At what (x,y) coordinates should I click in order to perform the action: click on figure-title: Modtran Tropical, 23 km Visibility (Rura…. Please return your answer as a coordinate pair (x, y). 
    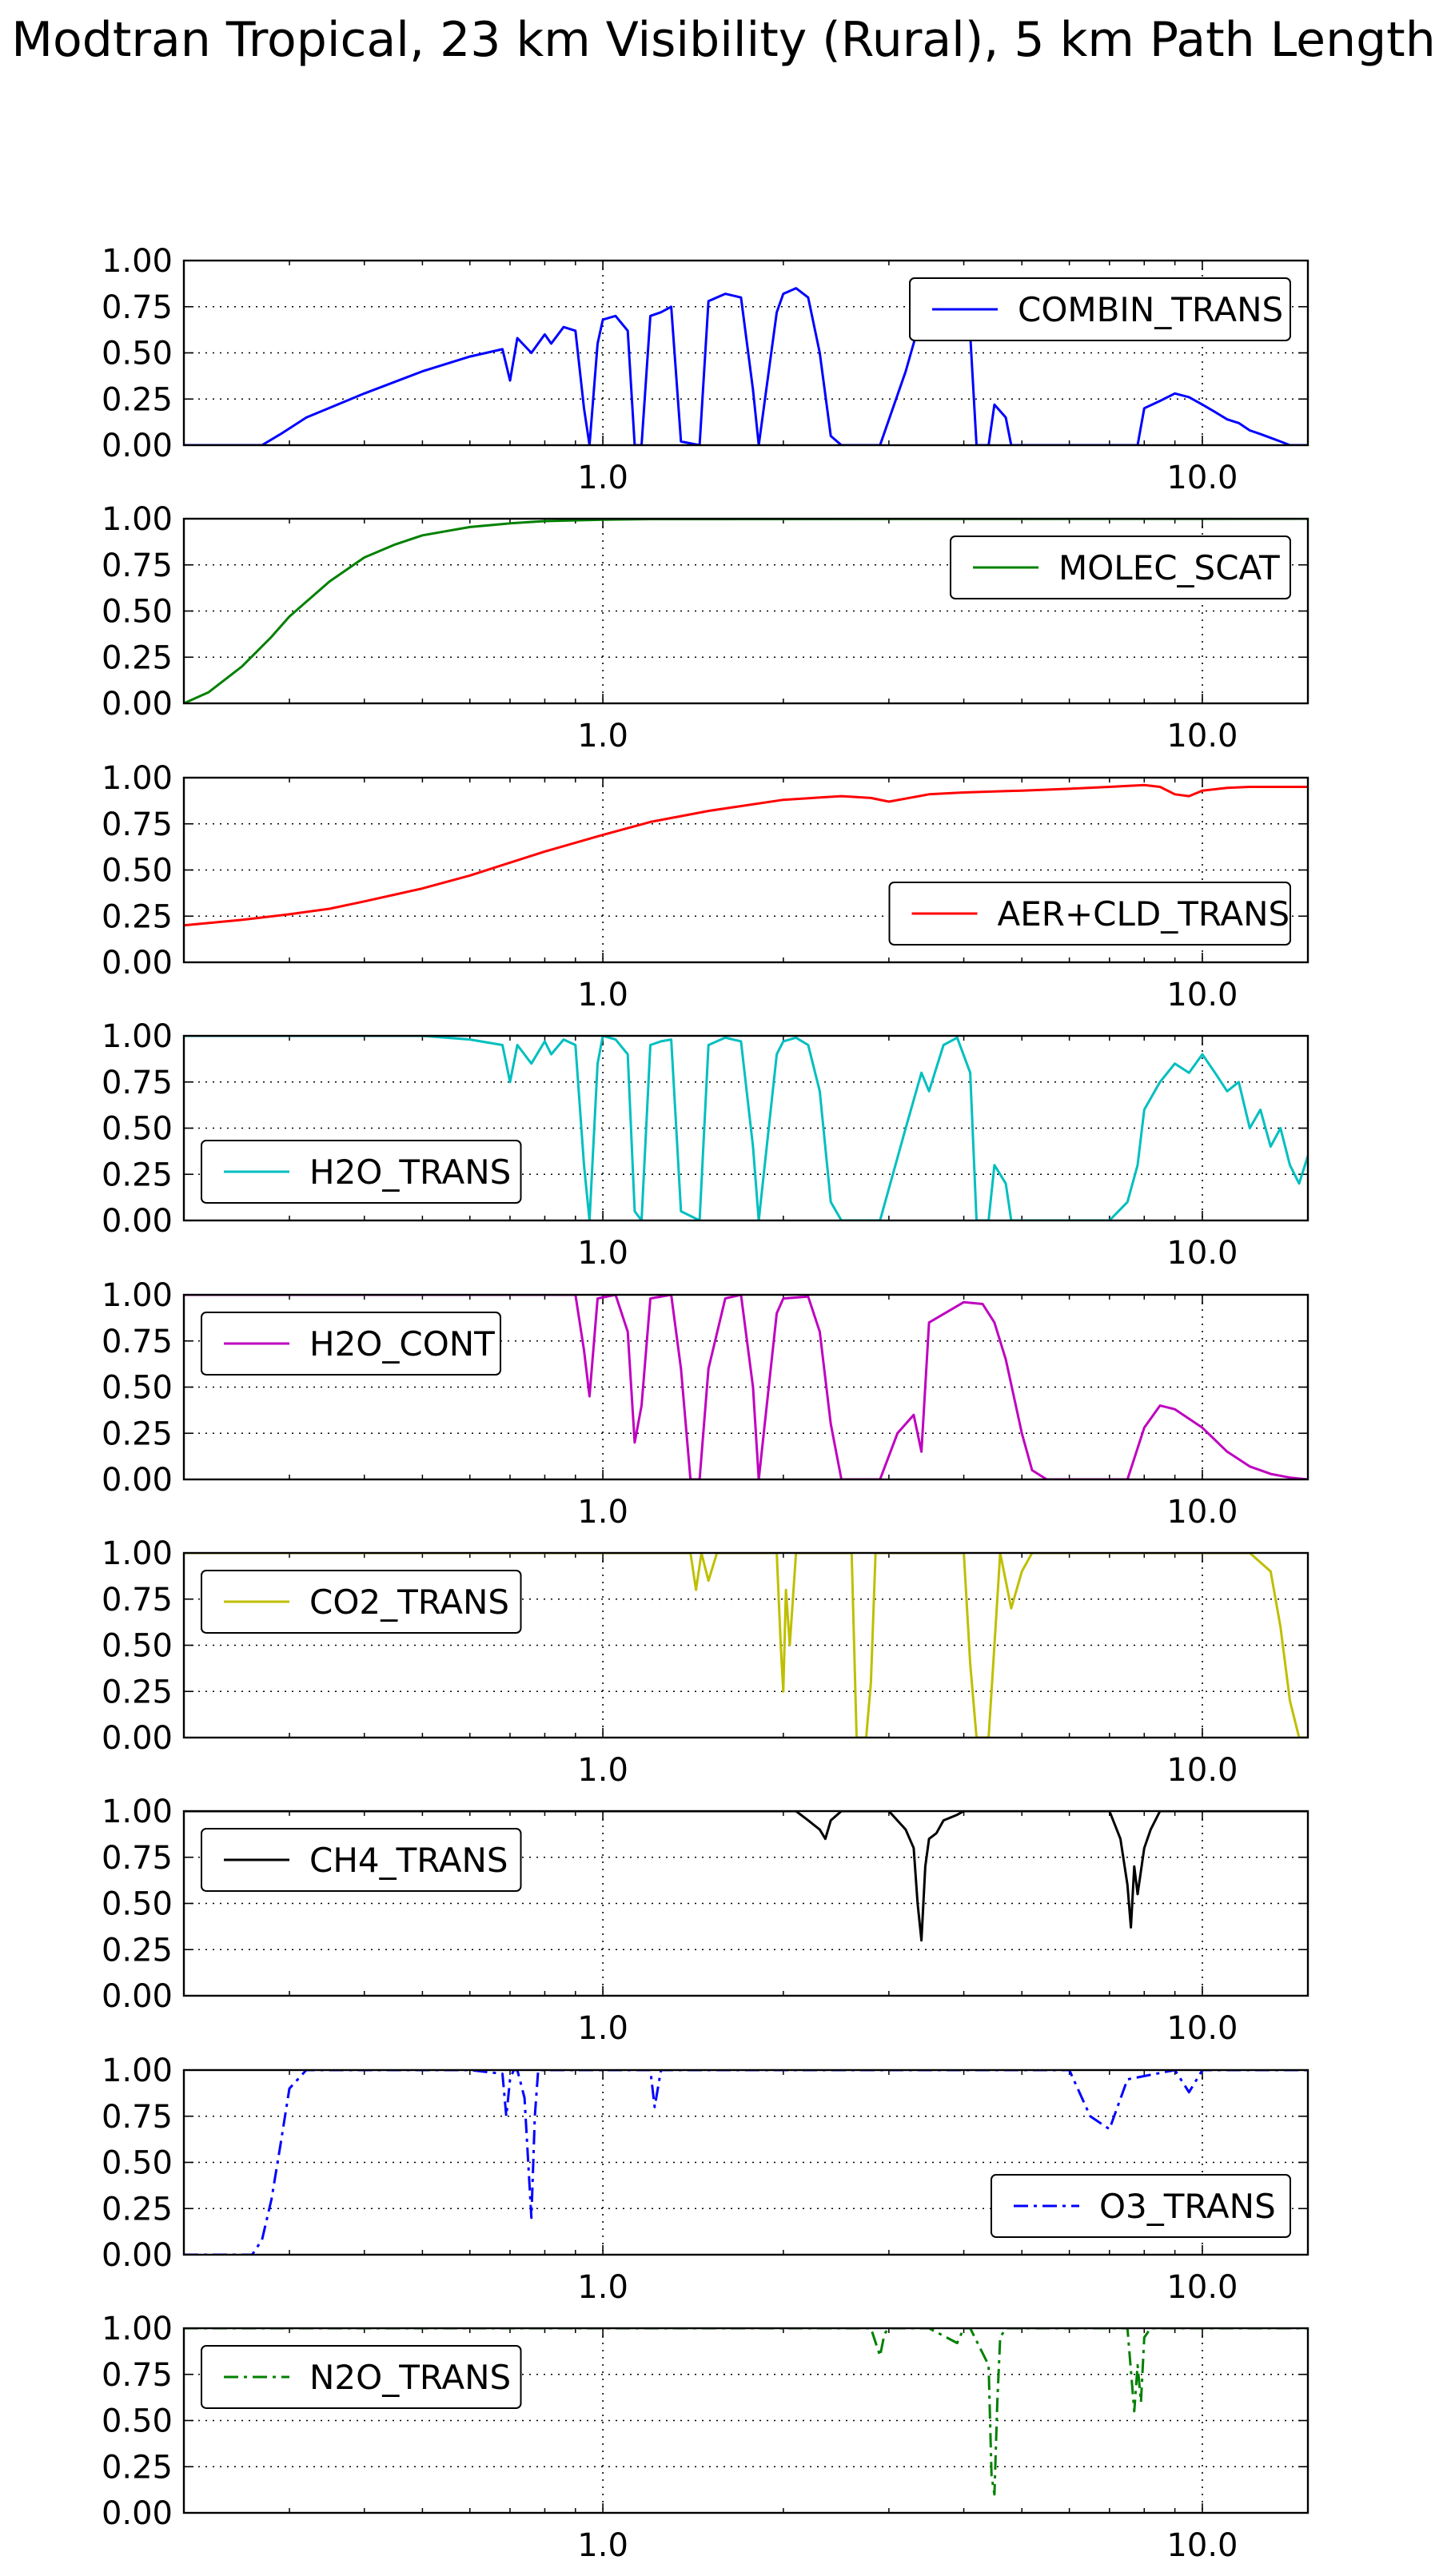
    Looking at the image, I should click on (723, 40).